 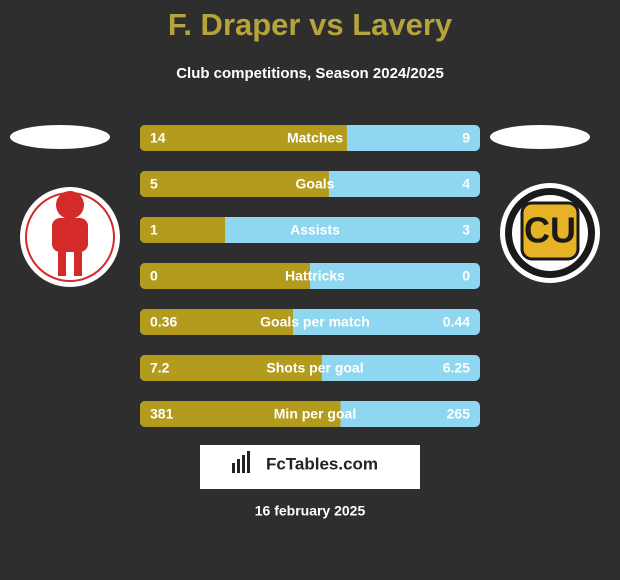 What do you see at coordinates (315, 276) in the screenshot?
I see `stat-label: Hattricks` at bounding box center [315, 276].